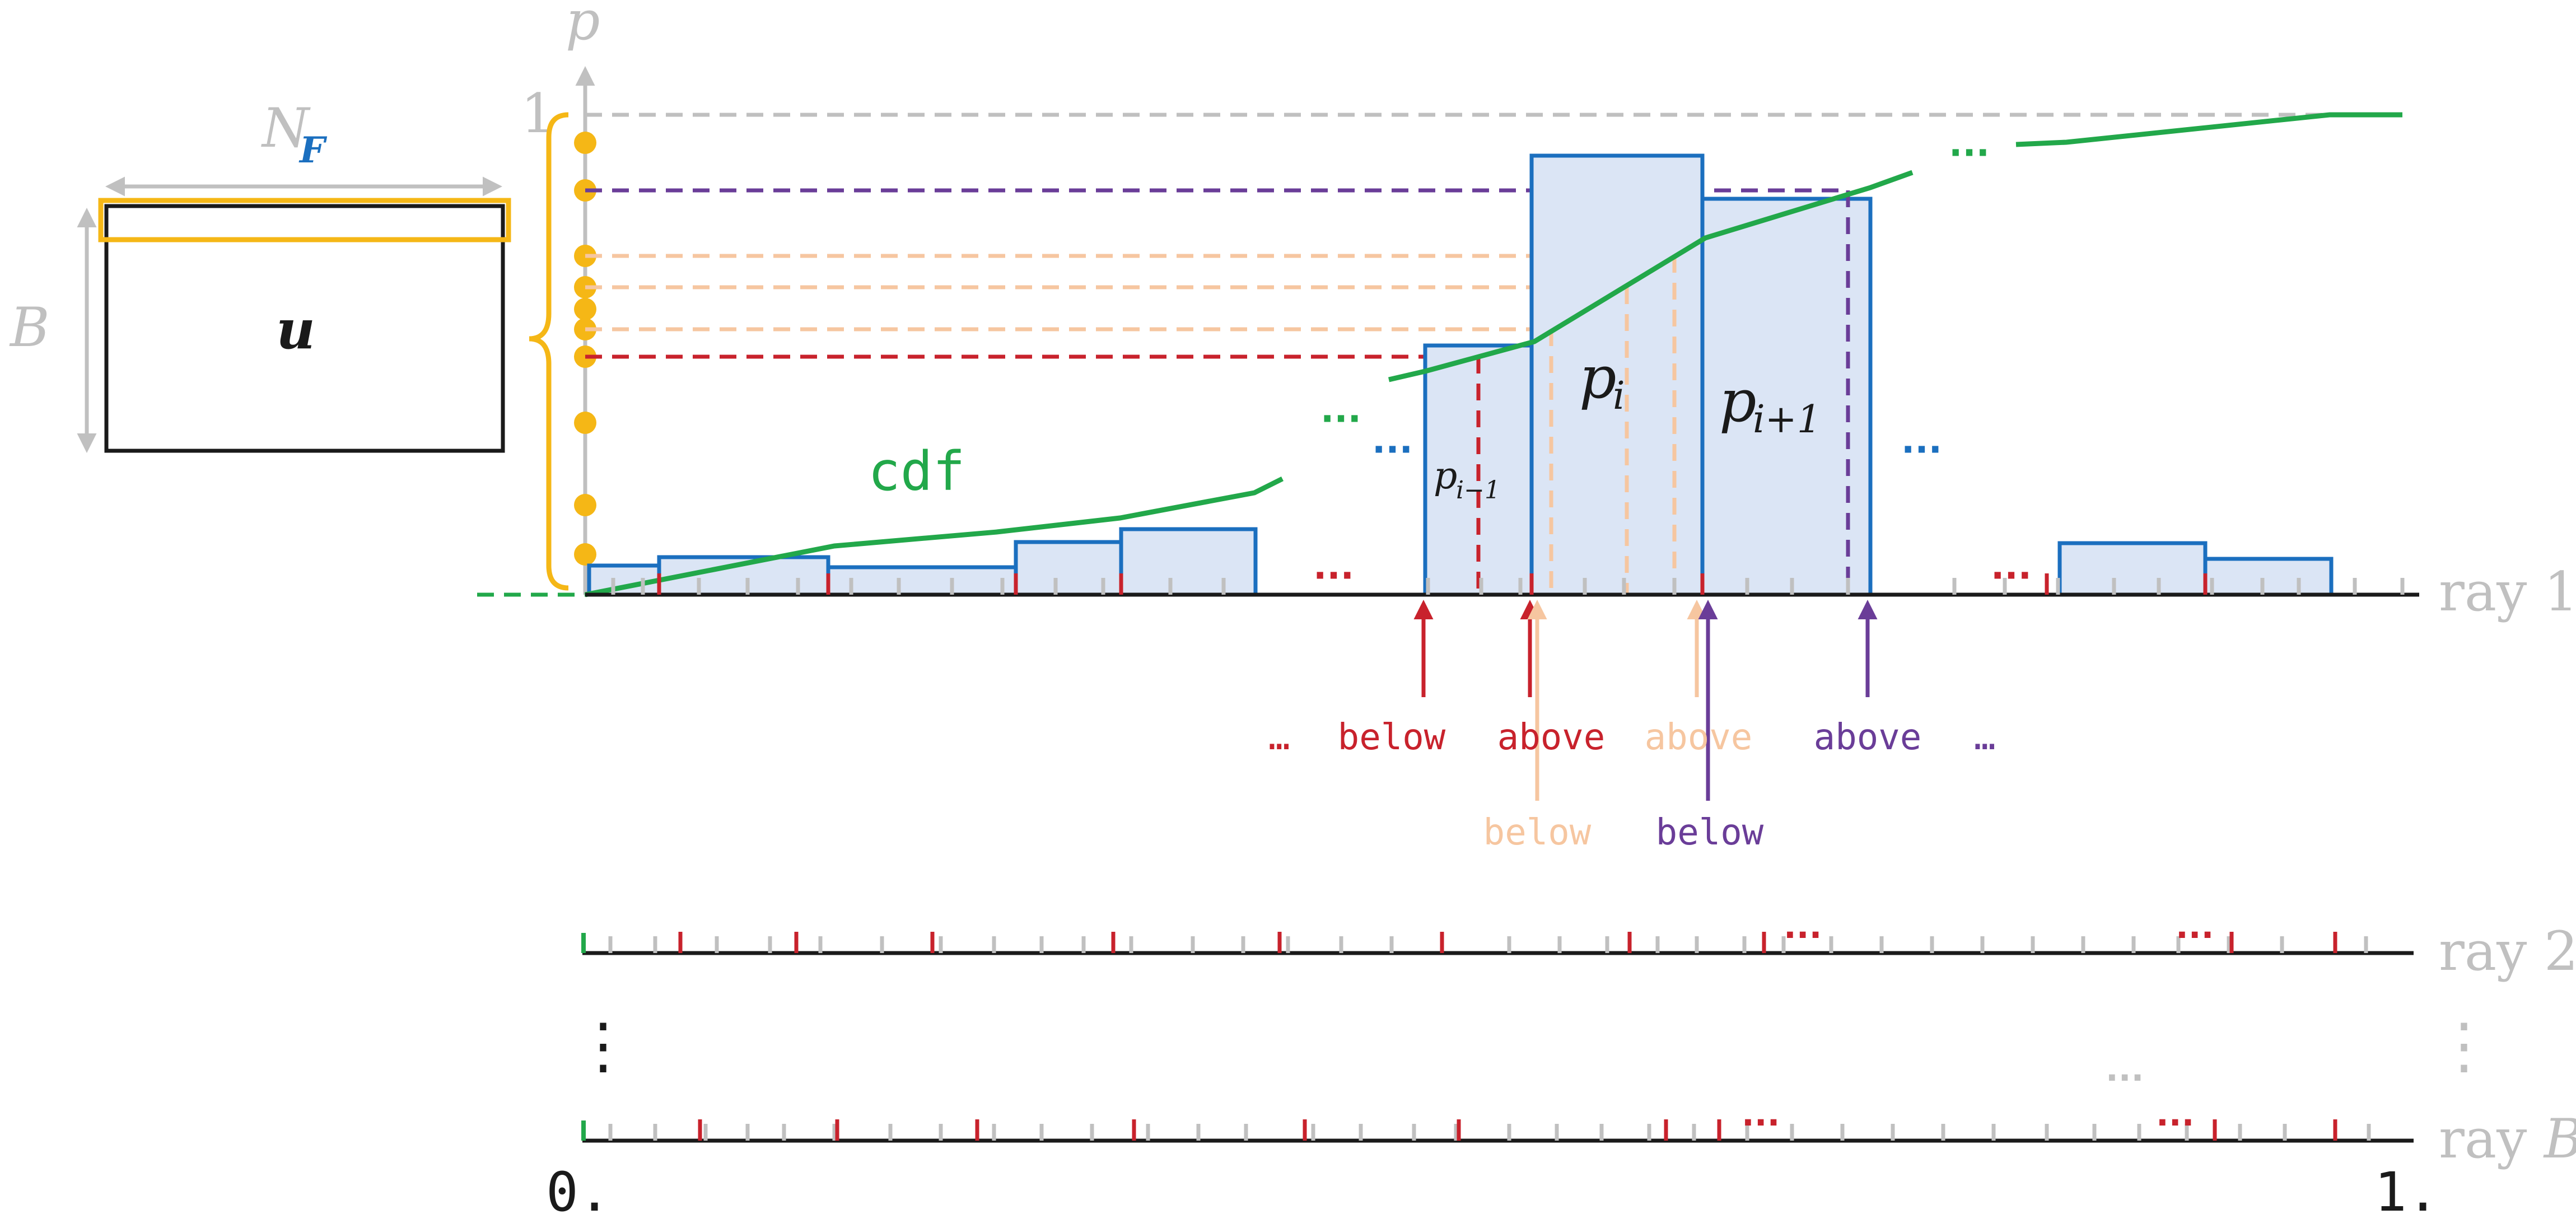 This screenshot has height=1228, width=2576. Describe the element at coordinates (1537, 833) in the screenshot. I see `label-below-peach: below` at that location.